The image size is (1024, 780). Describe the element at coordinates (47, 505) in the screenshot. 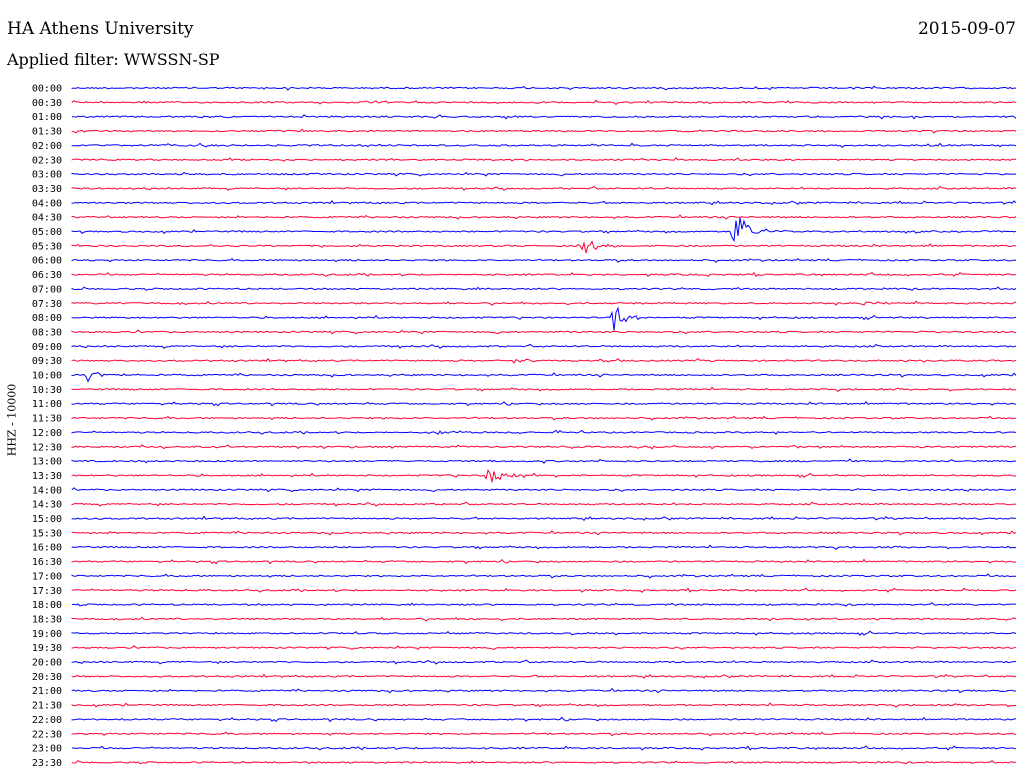

I see `row-label: 14:30` at that location.